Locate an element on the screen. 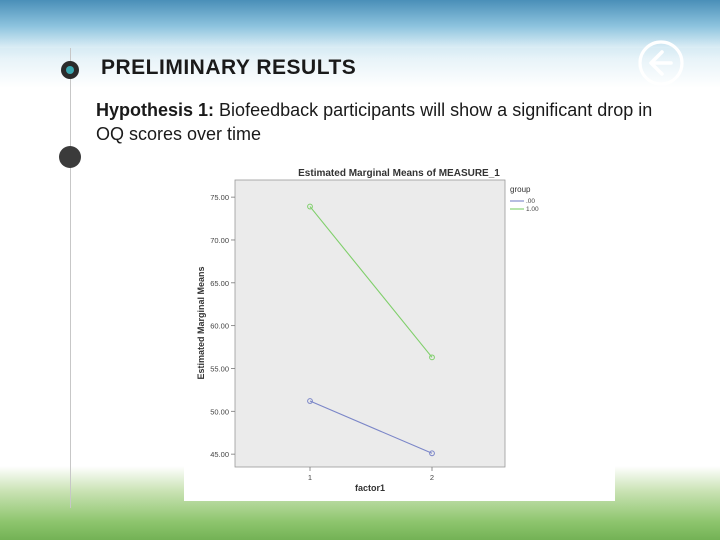  y-tick-label: 45.00 is located at coordinates (219, 454).